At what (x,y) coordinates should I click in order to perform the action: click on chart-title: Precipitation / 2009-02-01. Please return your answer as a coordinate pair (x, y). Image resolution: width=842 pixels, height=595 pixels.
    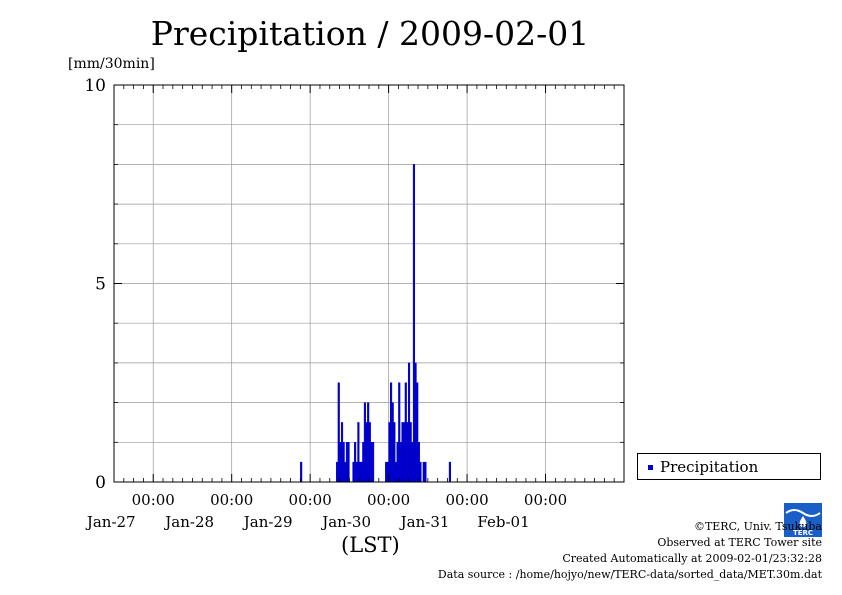
    Looking at the image, I should click on (370, 33).